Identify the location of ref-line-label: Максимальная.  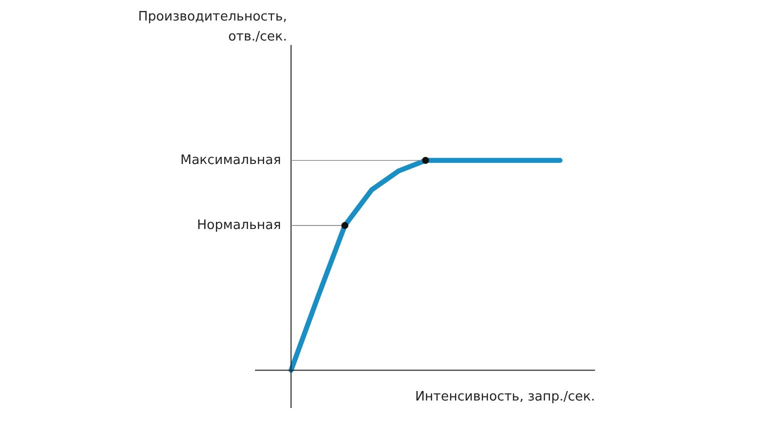
(231, 160).